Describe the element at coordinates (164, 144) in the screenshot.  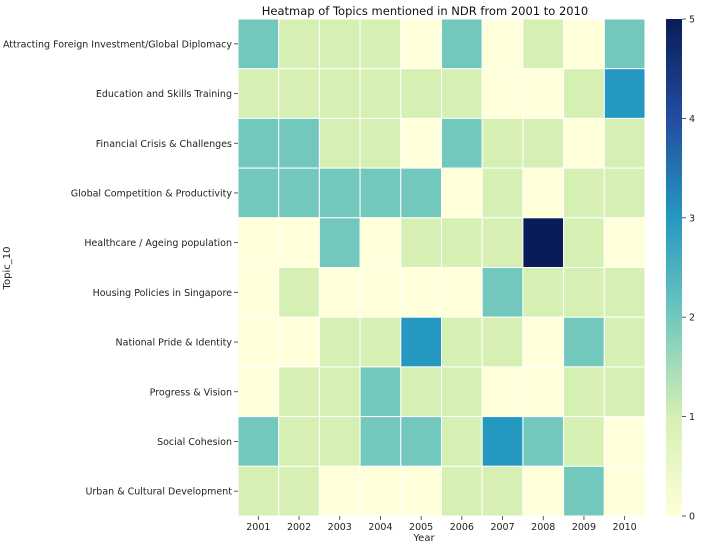
I see `y-tick-label: Financial Crisis & Challenges` at that location.